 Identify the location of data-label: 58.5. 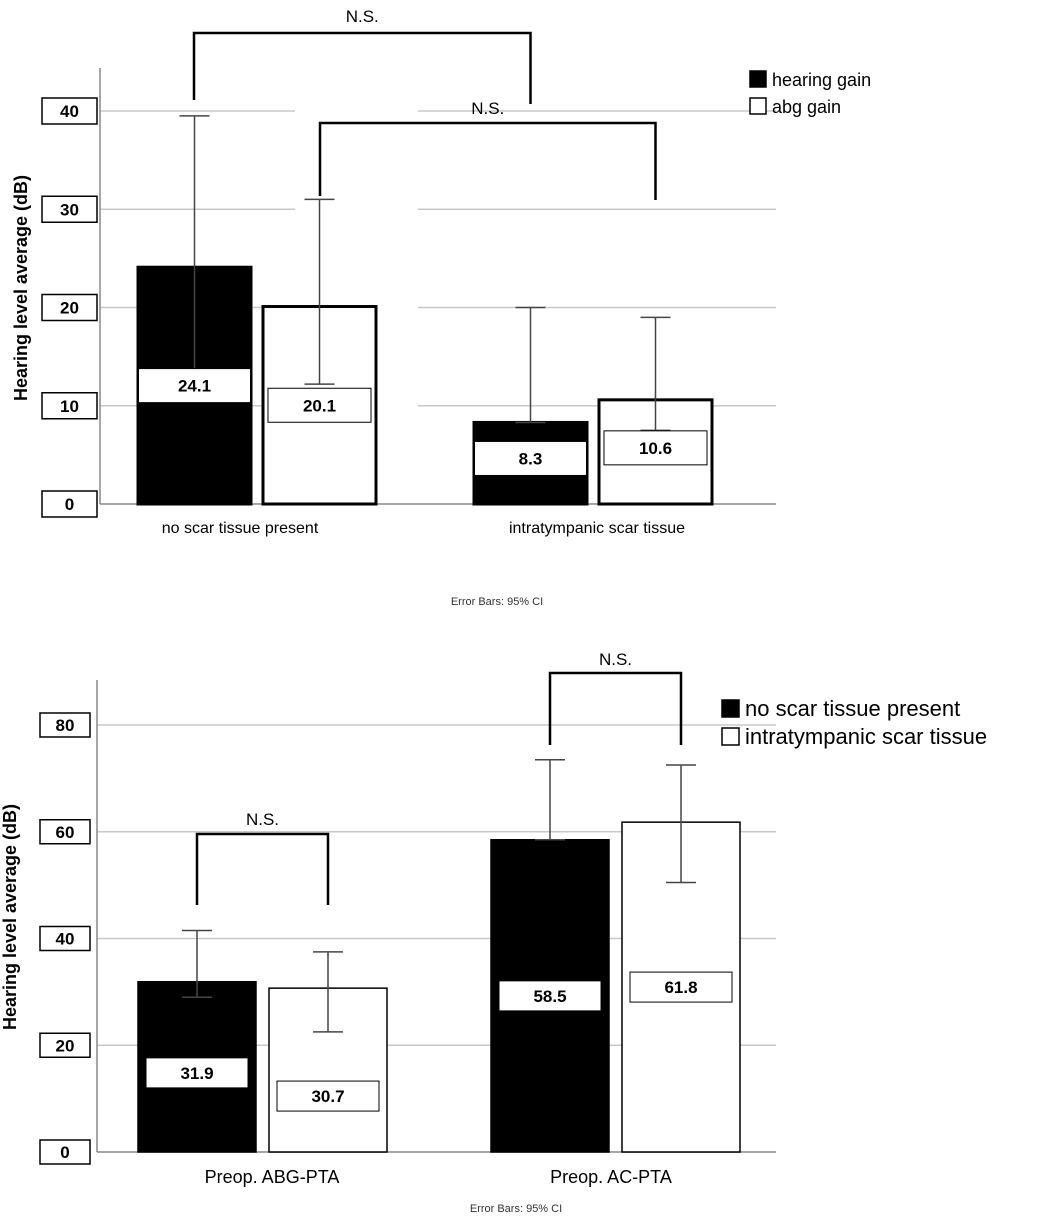
(549, 996).